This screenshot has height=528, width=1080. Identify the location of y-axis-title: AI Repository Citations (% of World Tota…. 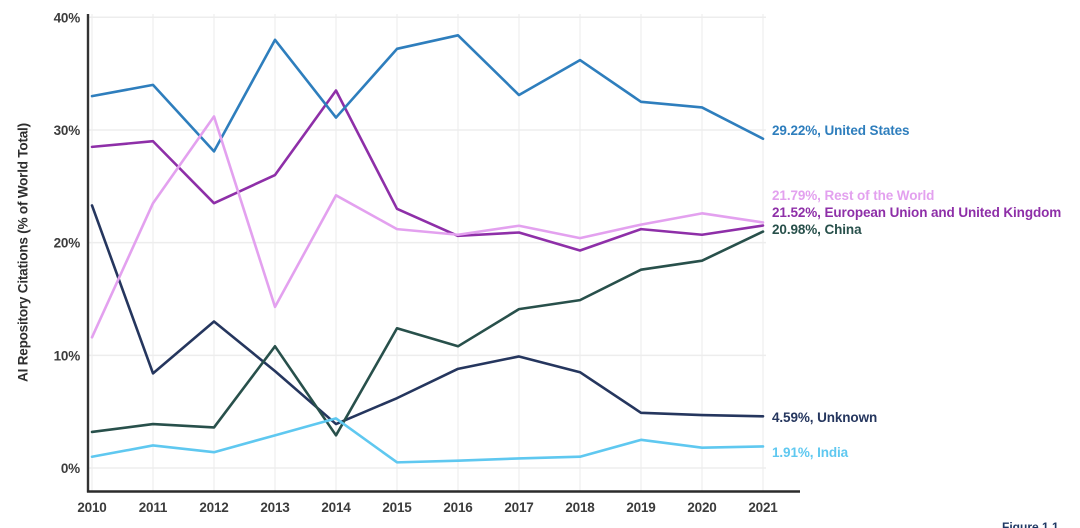
(23, 252).